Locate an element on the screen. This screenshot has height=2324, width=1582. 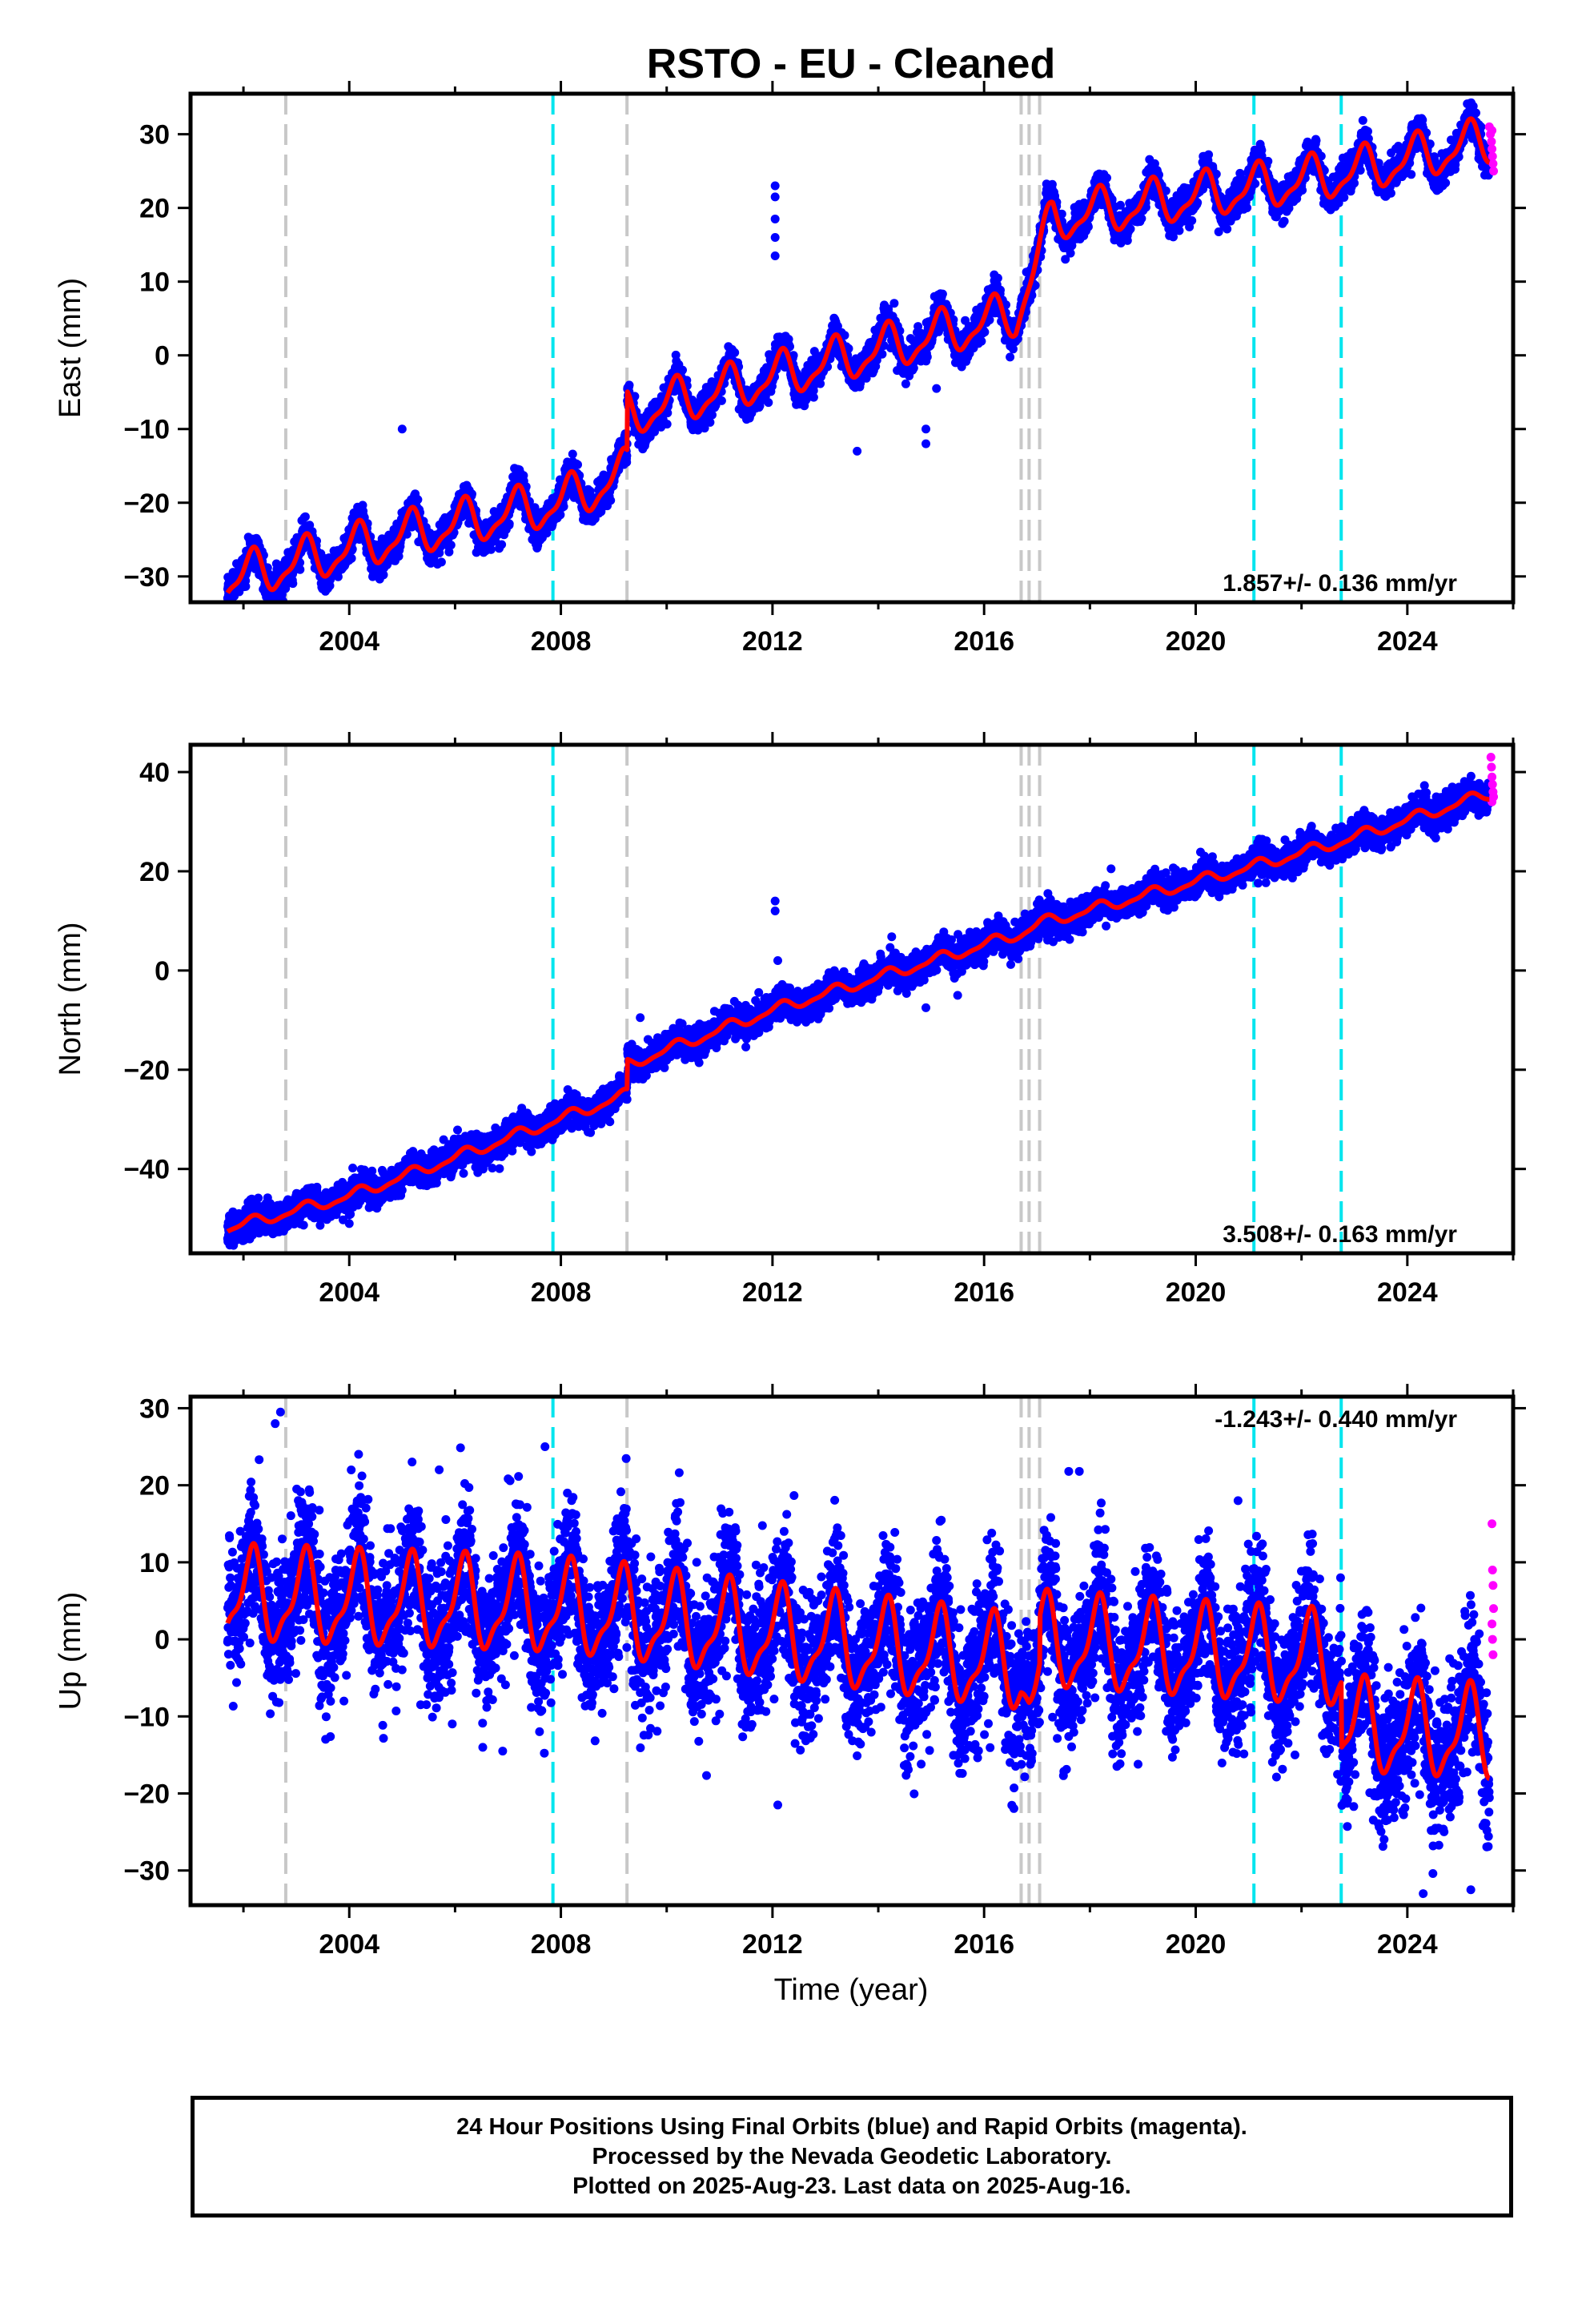
chart-title: RSTO - EU - Cleaned is located at coordinates (851, 64).